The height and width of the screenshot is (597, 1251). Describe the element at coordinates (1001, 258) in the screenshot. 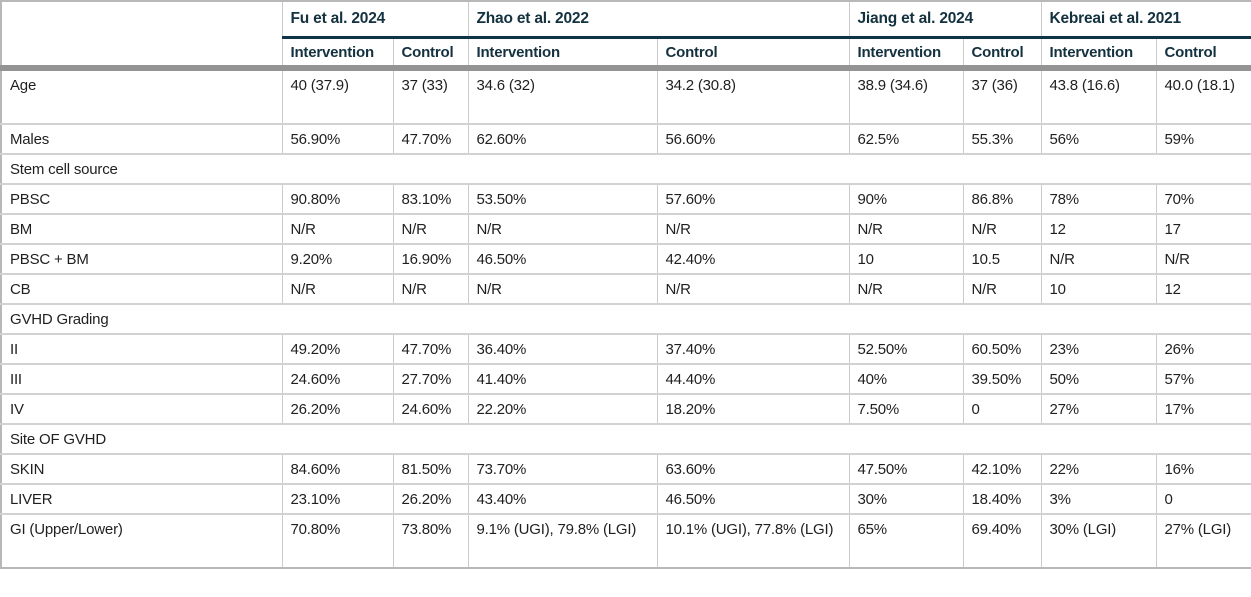

I see `value-cell: 10.5` at that location.